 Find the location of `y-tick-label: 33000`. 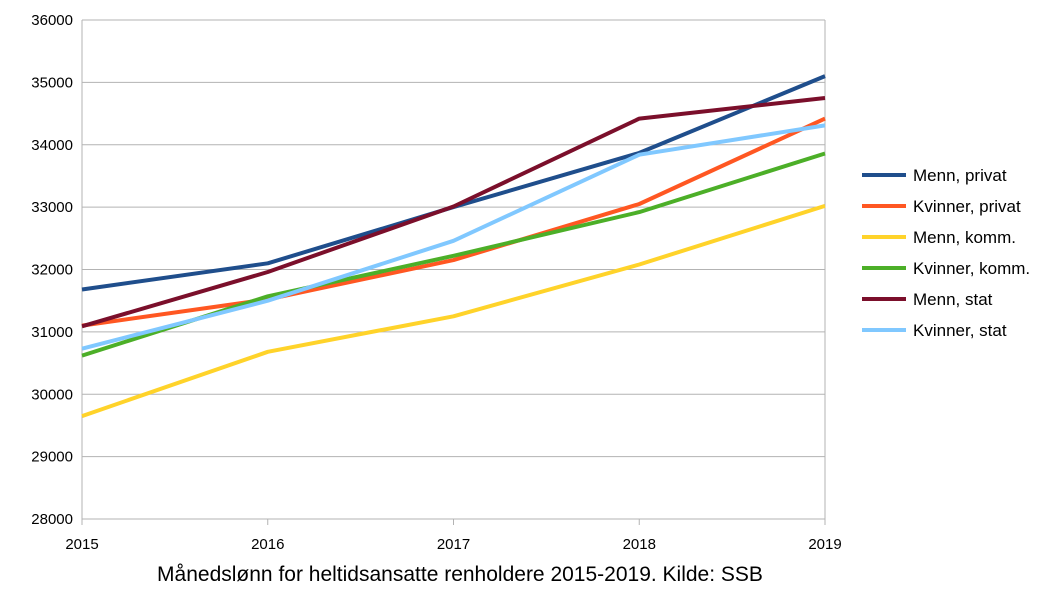

y-tick-label: 33000 is located at coordinates (52, 207).